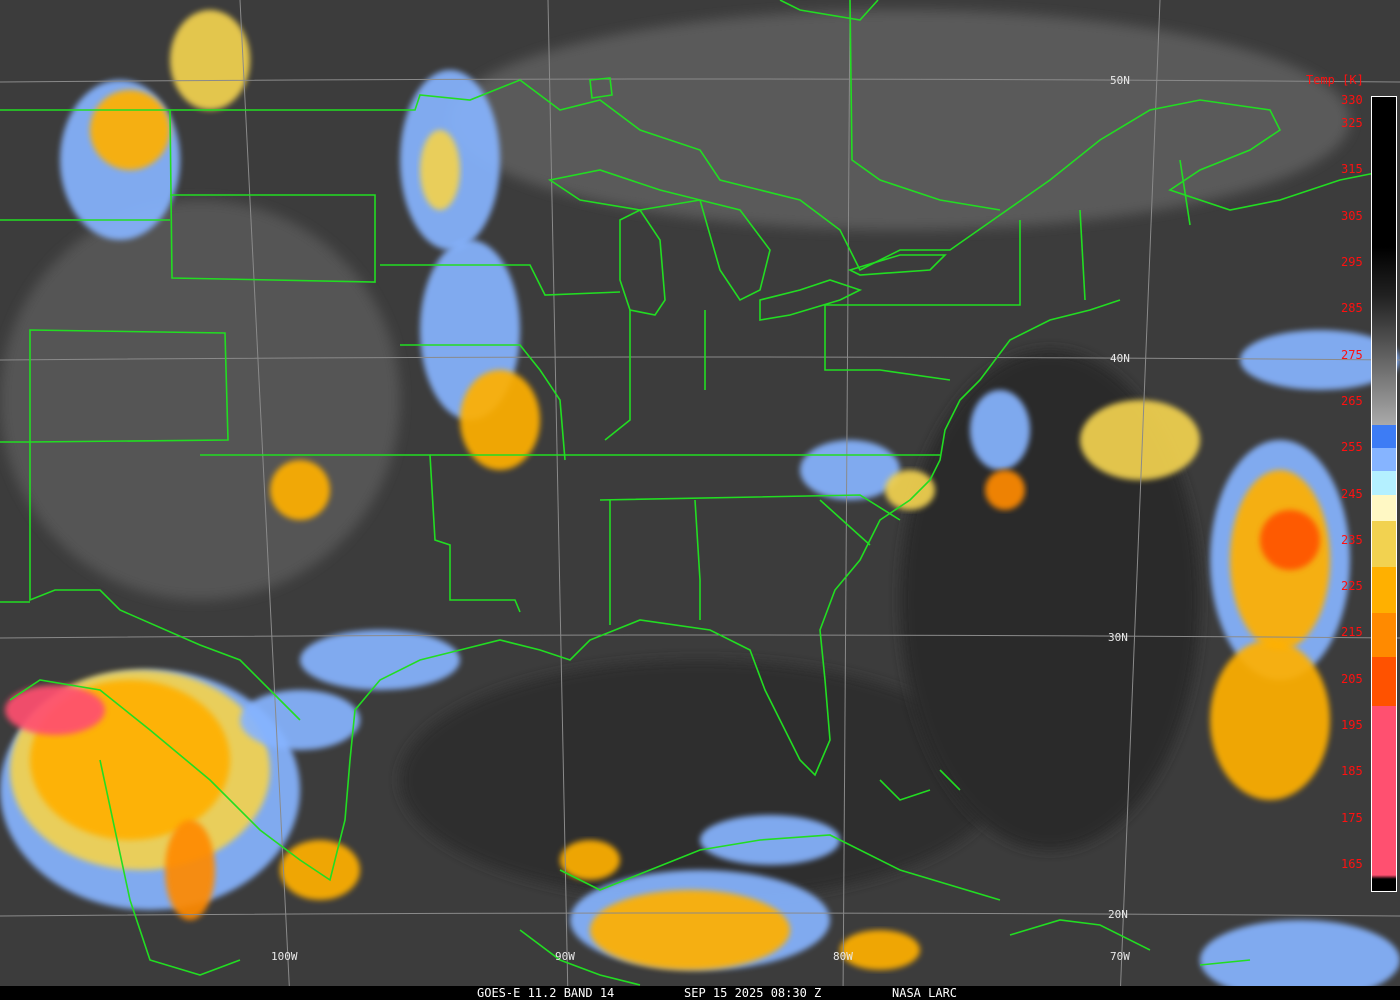  What do you see at coordinates (1352, 169) in the screenshot?
I see `colorbar-tick: 315` at bounding box center [1352, 169].